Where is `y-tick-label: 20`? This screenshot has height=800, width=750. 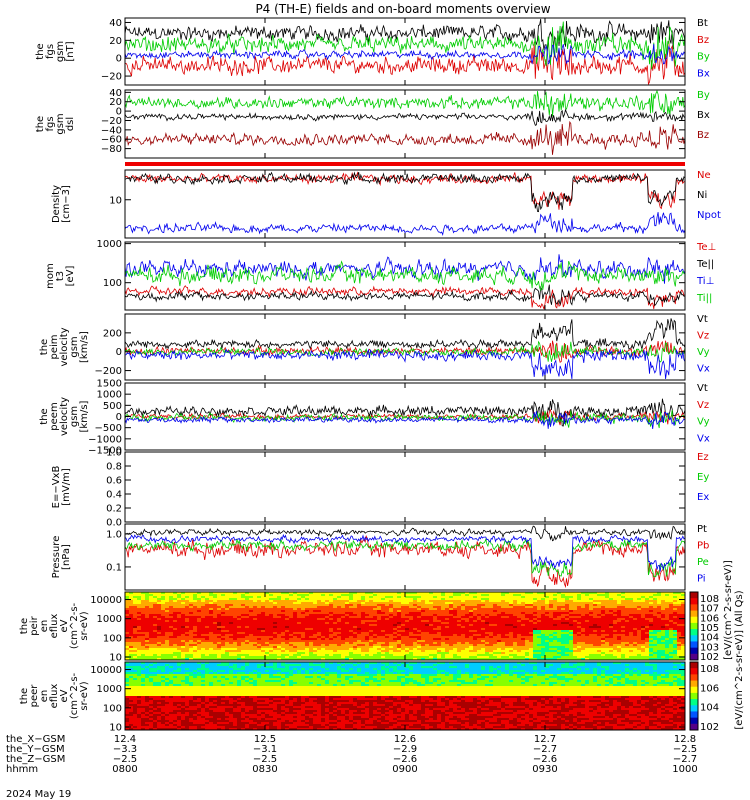 y-tick-label: 20 is located at coordinates (115, 102).